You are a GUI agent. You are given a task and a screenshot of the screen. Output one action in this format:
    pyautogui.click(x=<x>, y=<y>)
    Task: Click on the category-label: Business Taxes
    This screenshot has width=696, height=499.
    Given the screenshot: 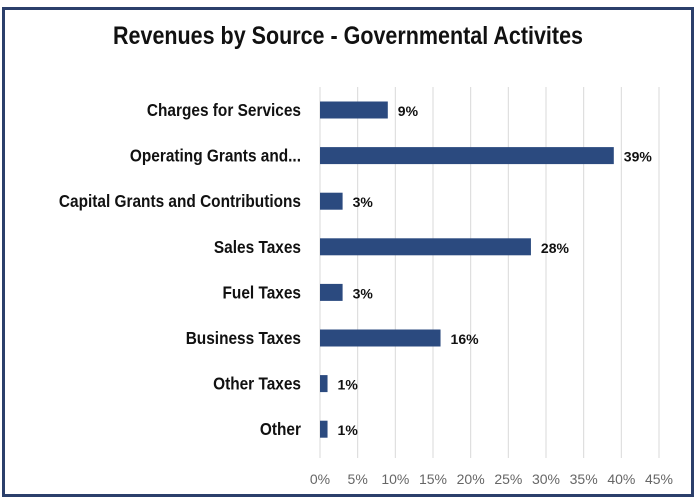 What is the action you would take?
    pyautogui.click(x=244, y=338)
    